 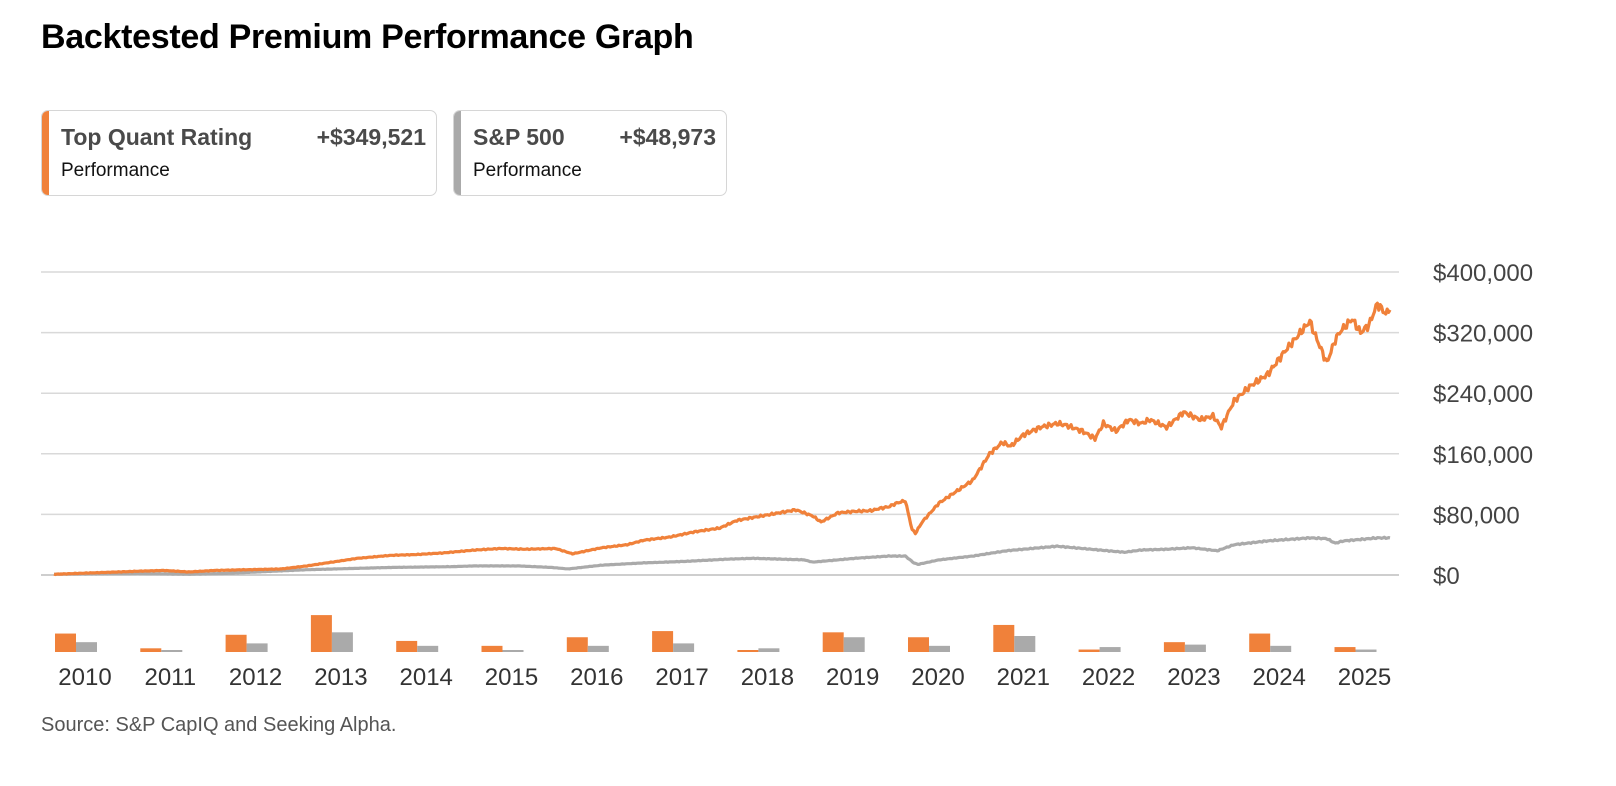 What do you see at coordinates (519, 137) in the screenshot?
I see `legend-name: S&P 500` at bounding box center [519, 137].